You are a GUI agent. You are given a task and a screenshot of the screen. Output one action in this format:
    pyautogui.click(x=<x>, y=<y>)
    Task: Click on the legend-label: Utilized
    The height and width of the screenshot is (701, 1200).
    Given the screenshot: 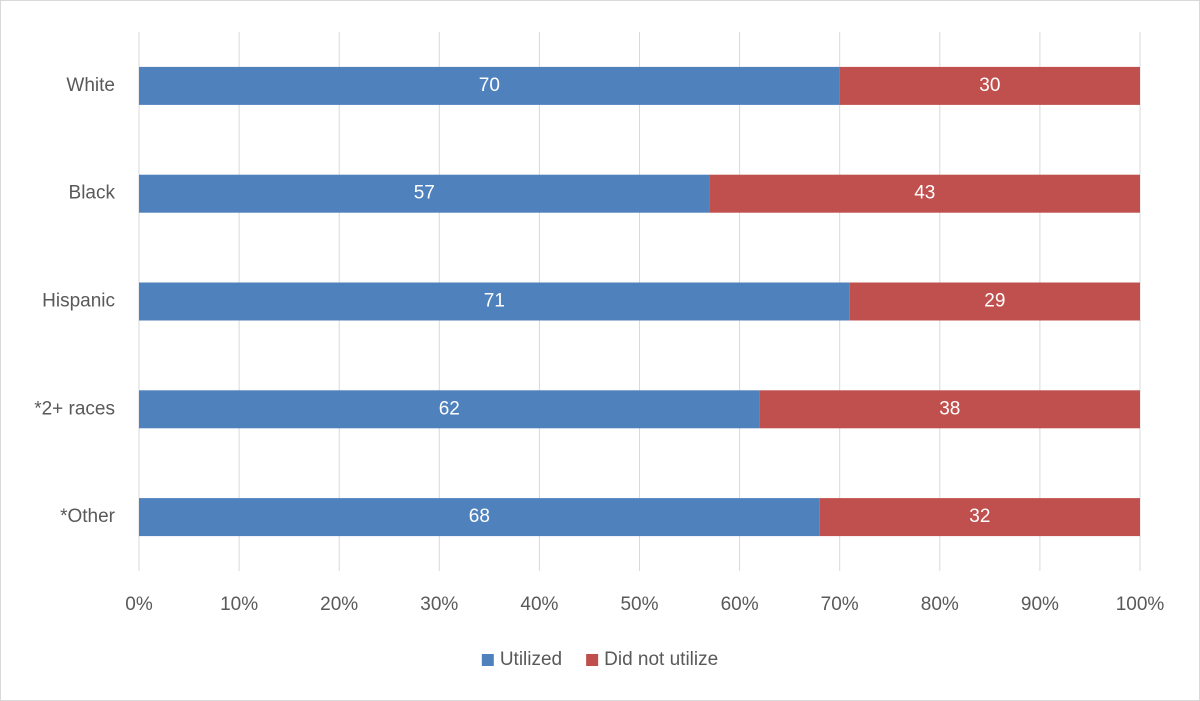 What is the action you would take?
    pyautogui.click(x=531, y=659)
    